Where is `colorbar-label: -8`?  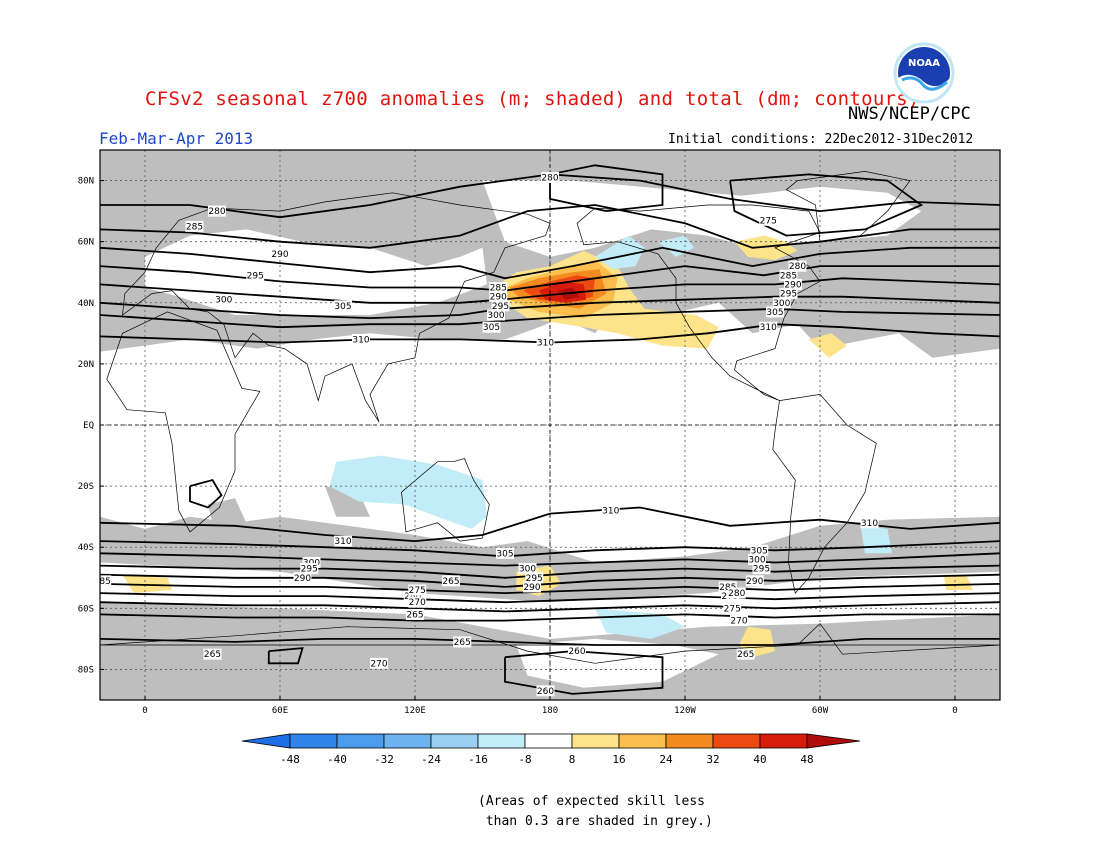
colorbar-label: -8 is located at coordinates (524, 759).